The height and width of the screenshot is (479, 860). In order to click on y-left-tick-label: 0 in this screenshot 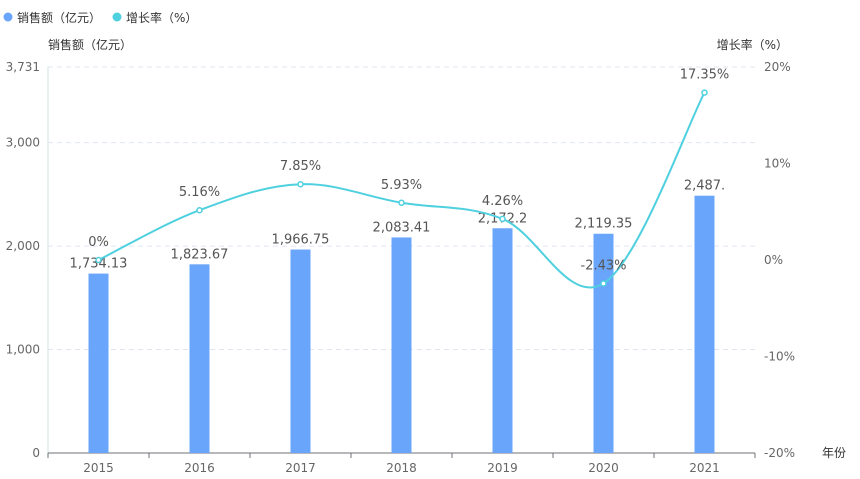, I will do `click(36, 453)`.